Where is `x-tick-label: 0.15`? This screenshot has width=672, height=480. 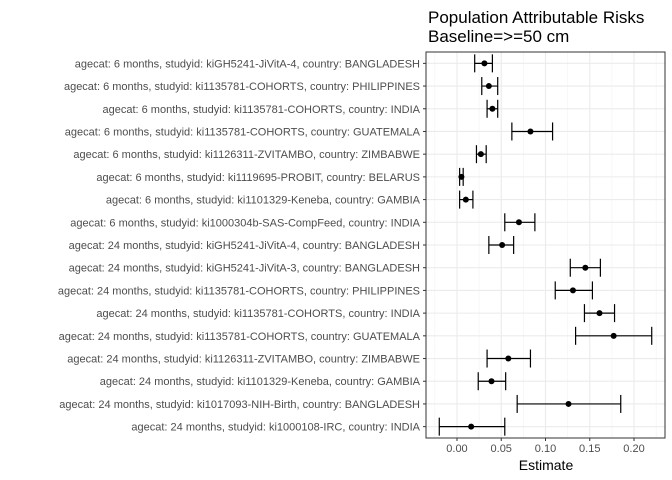 x-tick-label: 0.15 is located at coordinates (589, 449).